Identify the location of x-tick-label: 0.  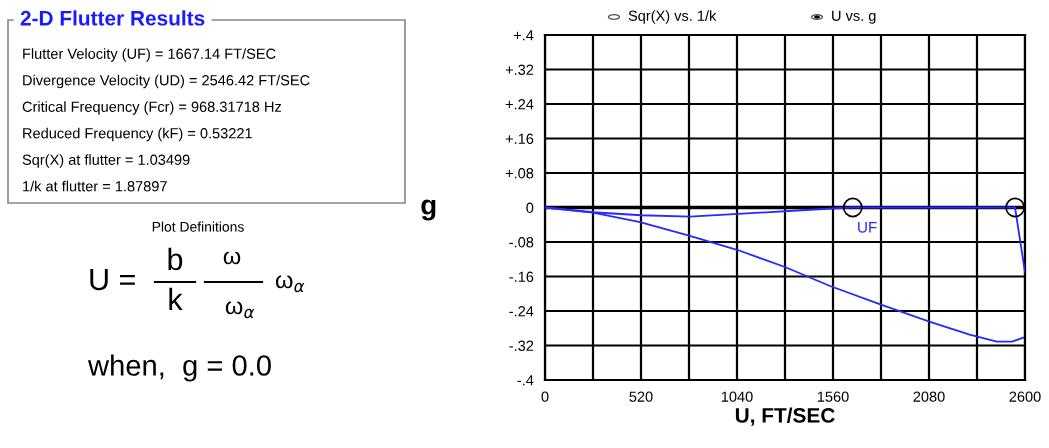
(545, 396).